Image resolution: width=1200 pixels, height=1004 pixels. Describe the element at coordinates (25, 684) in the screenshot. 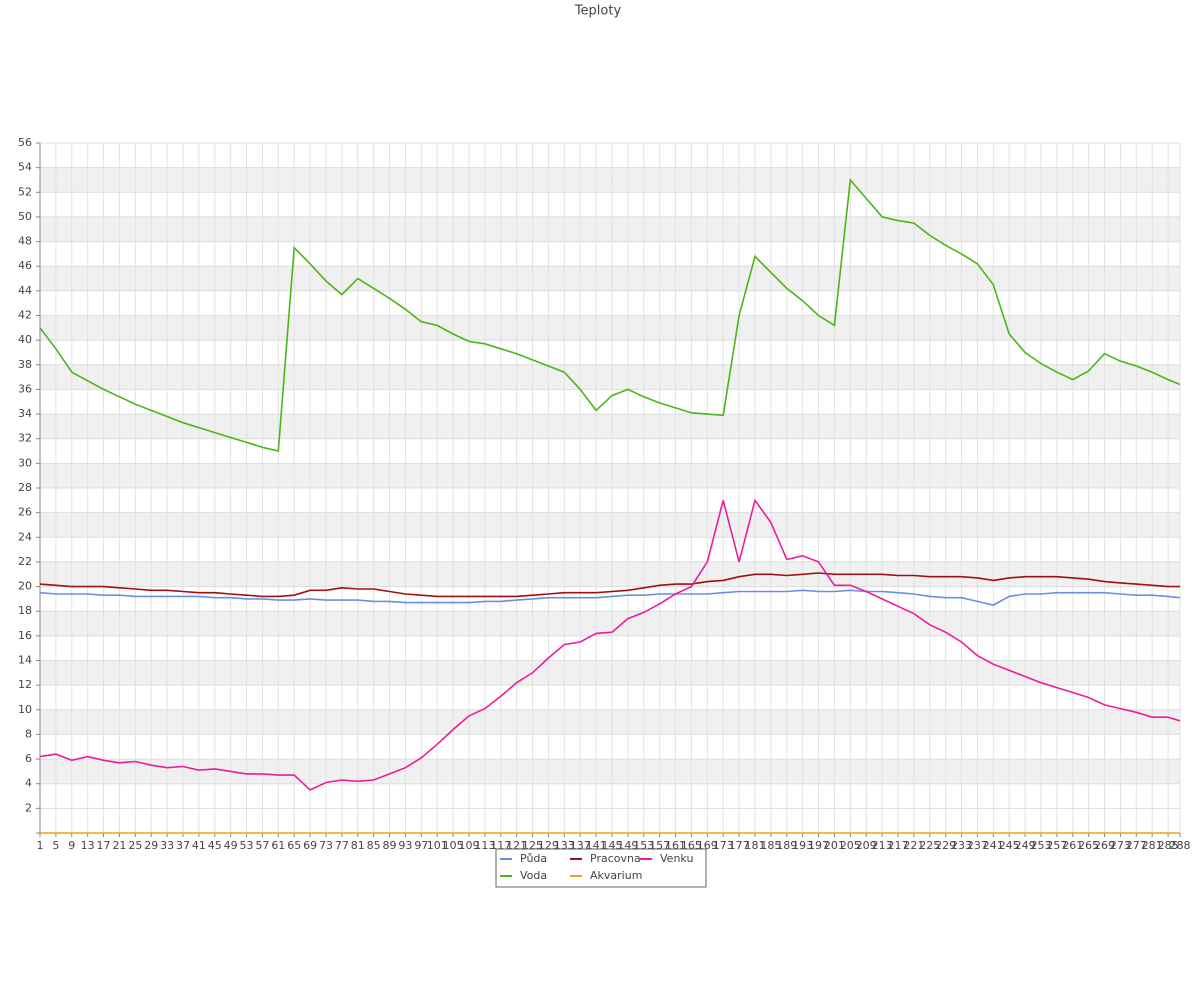

I see `y-tick-label: 12` at that location.